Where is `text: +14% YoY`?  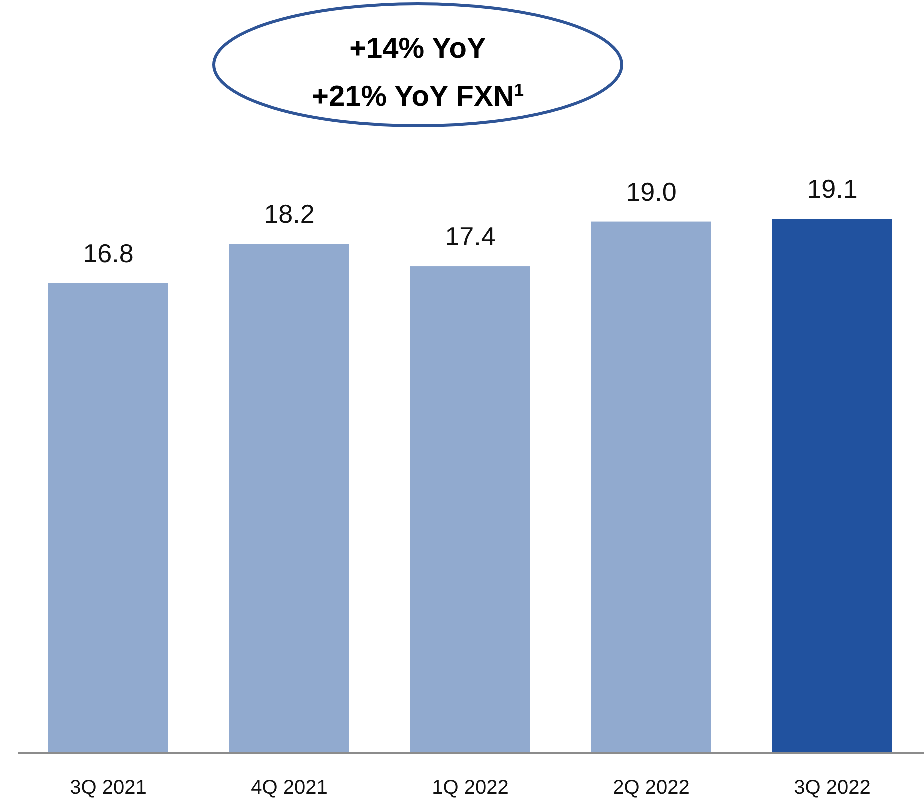 text: +14% YoY is located at coordinates (418, 49).